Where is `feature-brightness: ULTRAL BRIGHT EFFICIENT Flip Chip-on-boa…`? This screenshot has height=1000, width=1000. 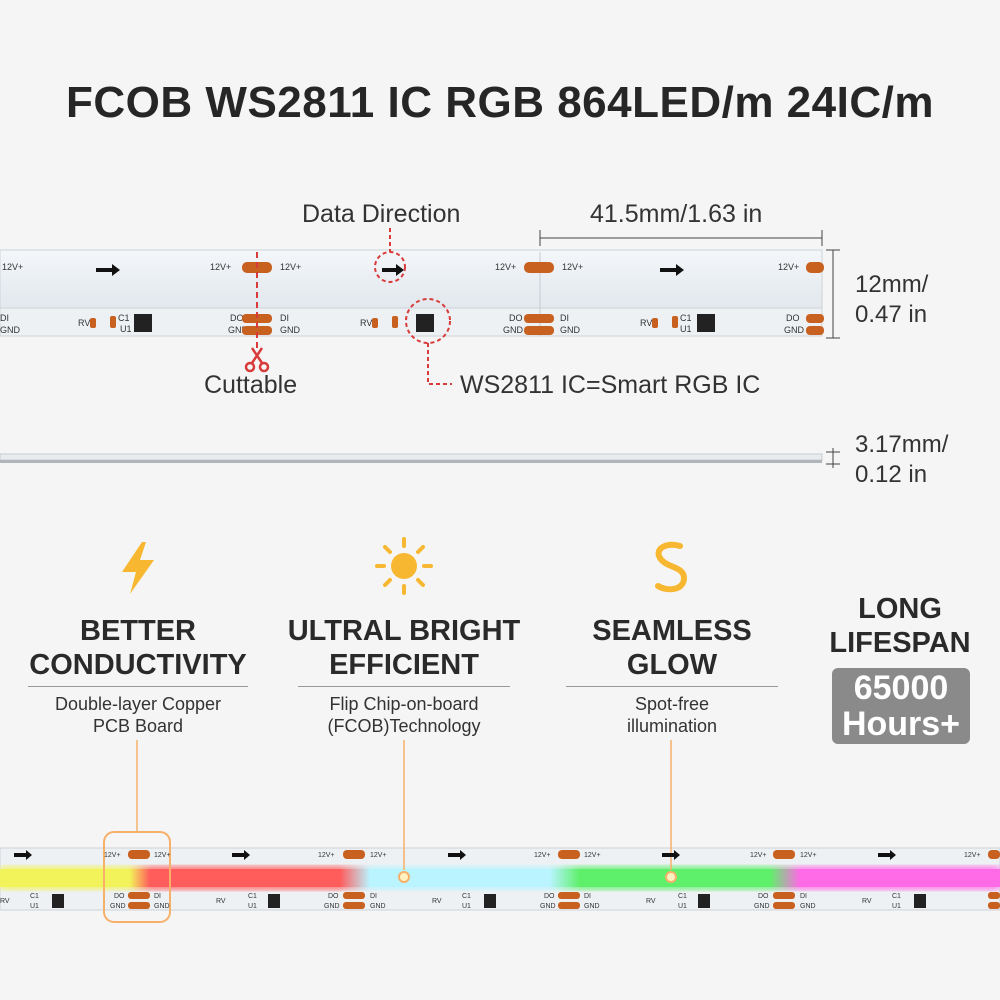
feature-brightness: ULTRAL BRIGHT EFFICIENT Flip Chip-on-boa… is located at coordinates (404, 675).